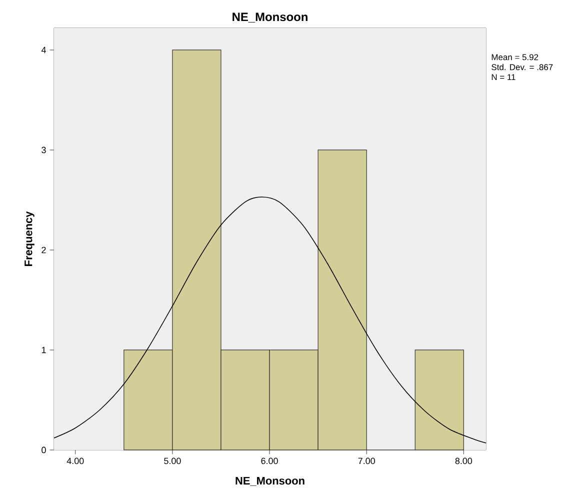 The height and width of the screenshot is (499, 580). What do you see at coordinates (463, 461) in the screenshot?
I see `x-tick-label: 8.00` at bounding box center [463, 461].